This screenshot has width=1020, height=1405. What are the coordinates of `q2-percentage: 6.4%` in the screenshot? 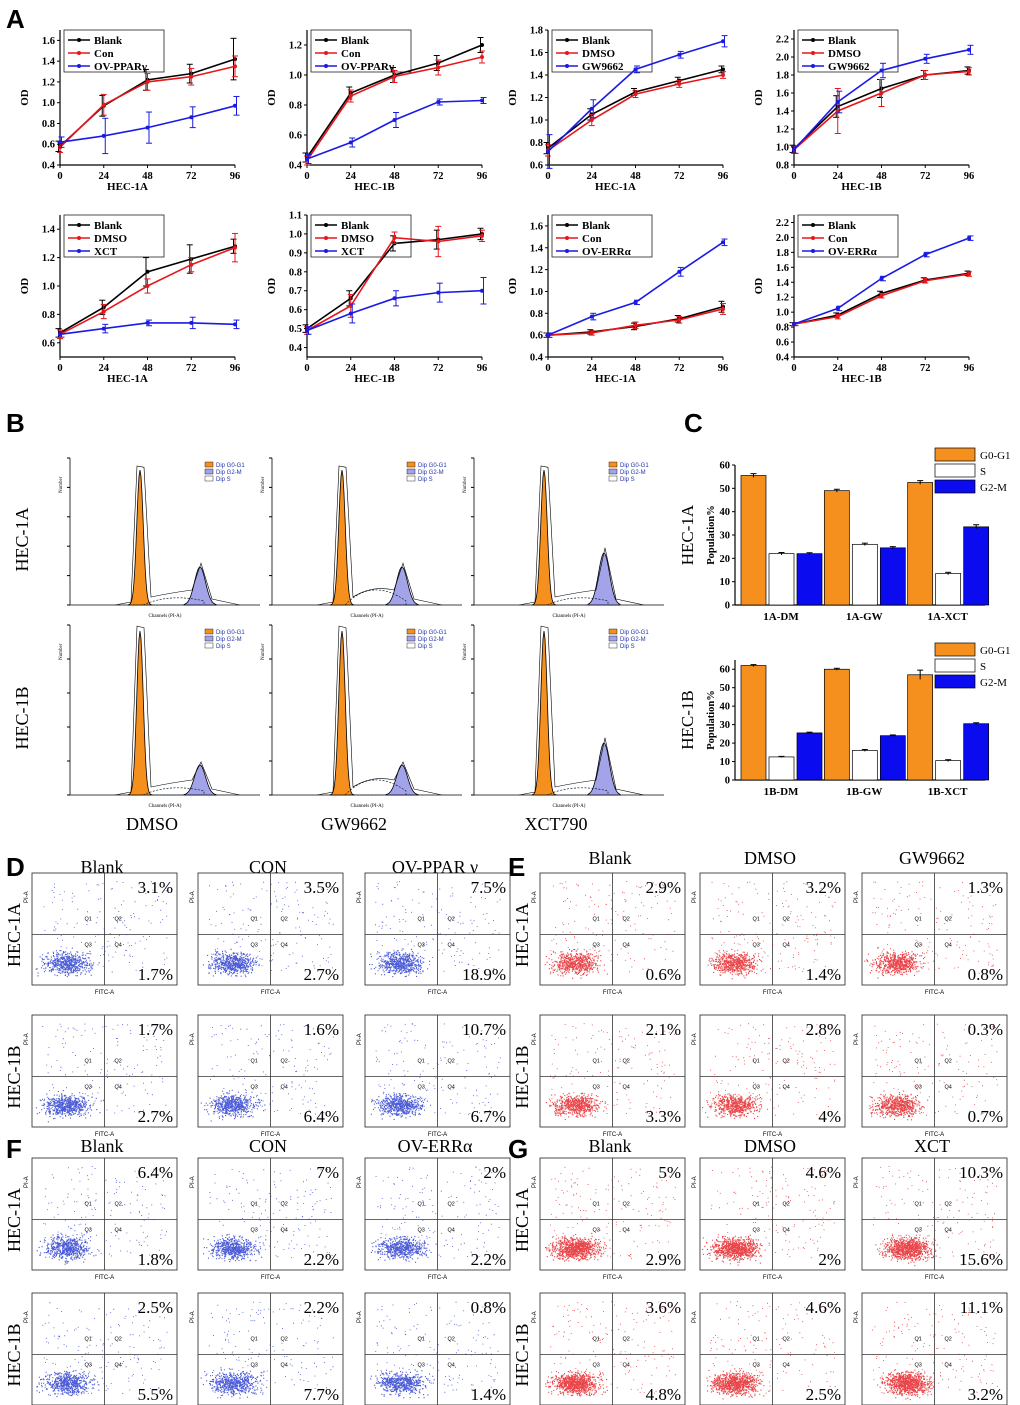 It's located at (155, 1172).